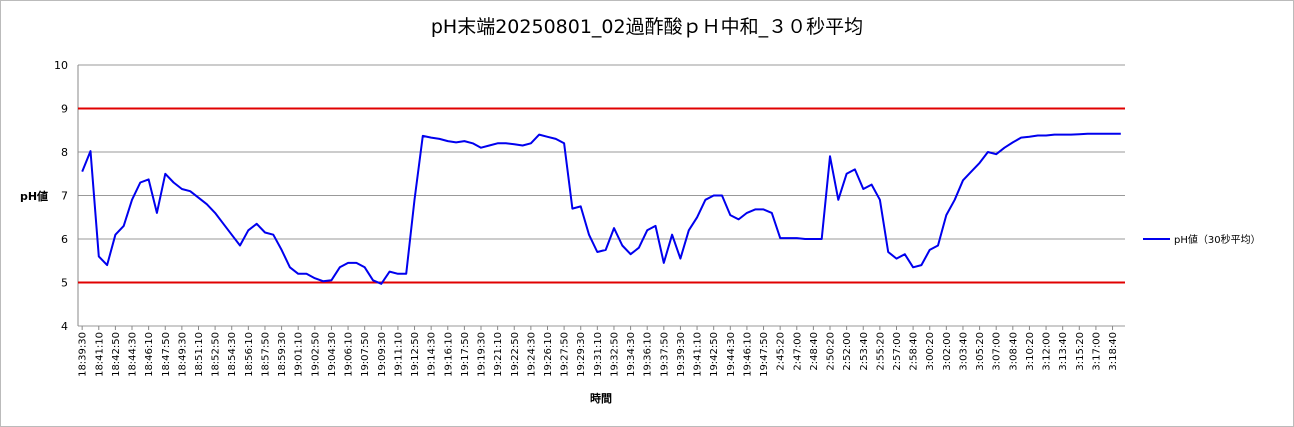  Describe the element at coordinates (498, 354) in the screenshot. I see `x-tick-label: 19:21:10` at that location.